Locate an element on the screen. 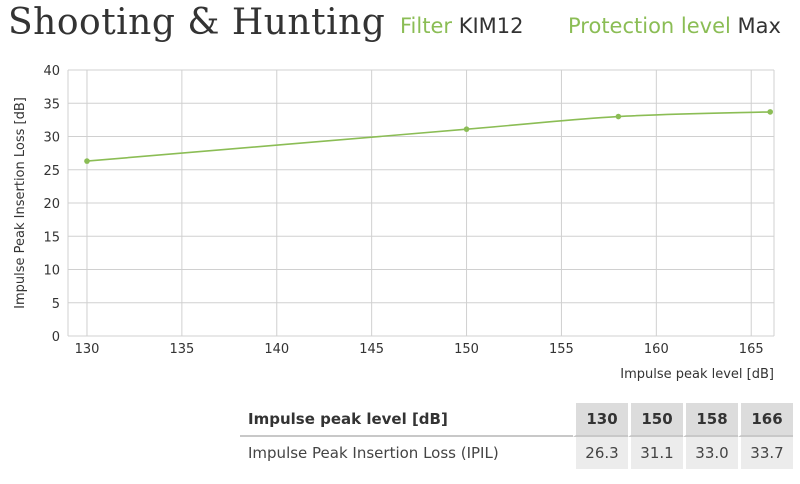 The height and width of the screenshot is (484, 800). table-header-row: Impulse peak level [dB] 130 150 158 166 is located at coordinates (516, 420).